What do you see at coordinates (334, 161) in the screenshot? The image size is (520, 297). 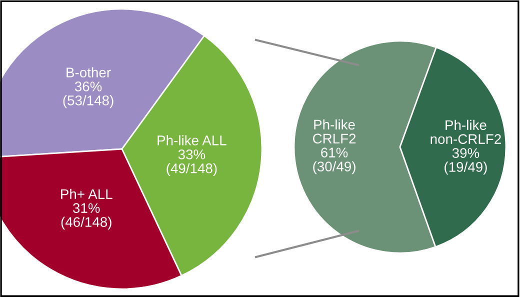 I see `data-label: 61% (30/49)` at bounding box center [334, 161].